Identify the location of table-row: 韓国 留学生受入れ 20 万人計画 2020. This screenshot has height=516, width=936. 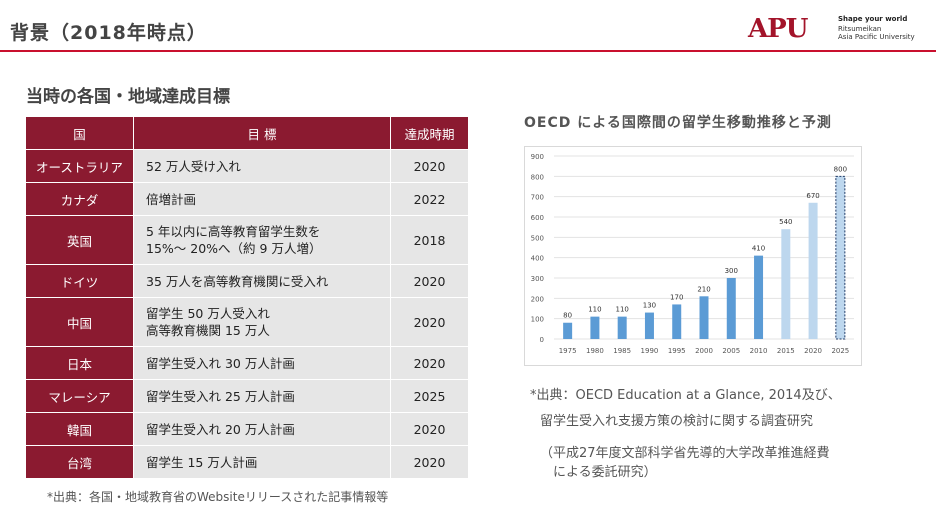
(247, 429).